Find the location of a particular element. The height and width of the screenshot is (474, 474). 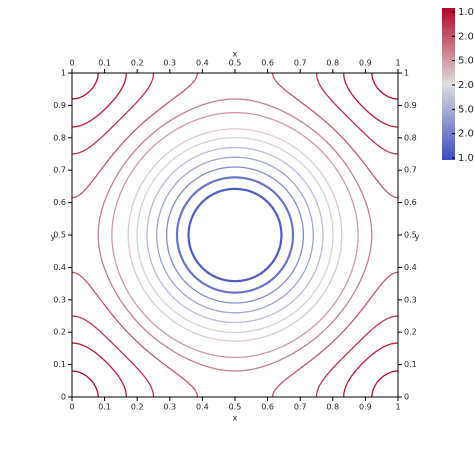

contour-line is located at coordinates (235, 235).